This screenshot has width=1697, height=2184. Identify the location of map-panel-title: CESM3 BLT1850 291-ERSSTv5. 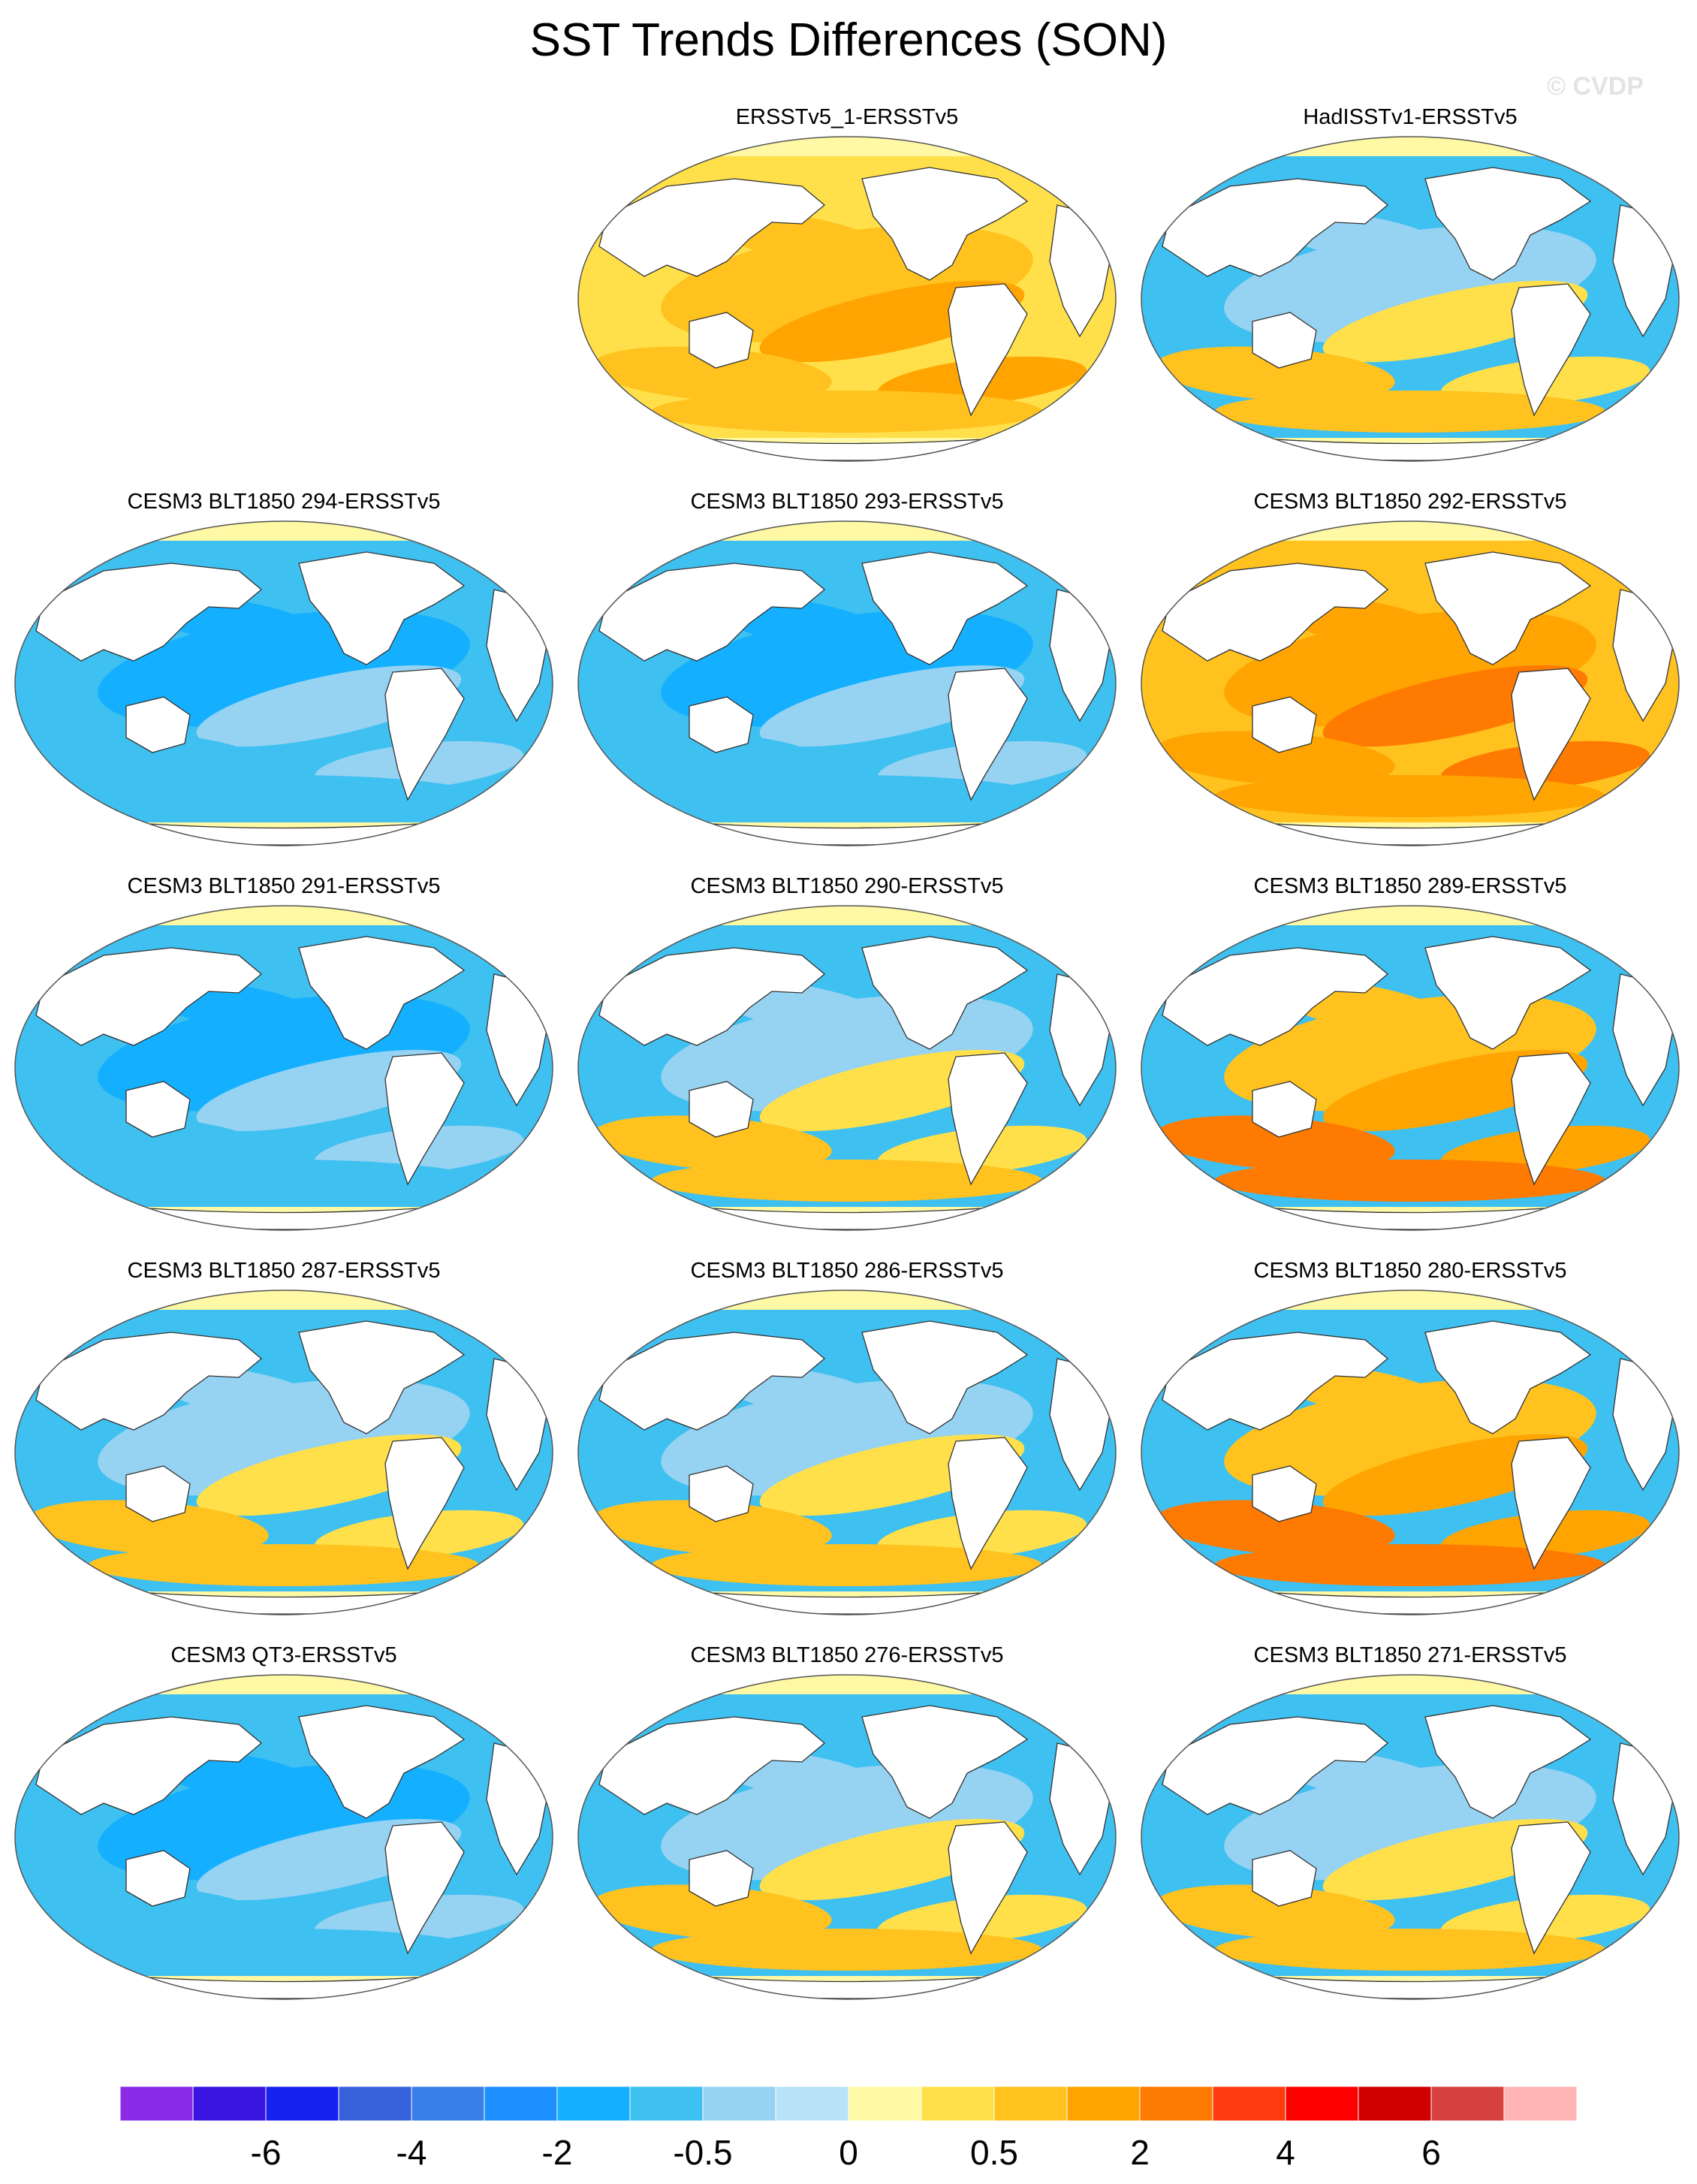
(284, 886).